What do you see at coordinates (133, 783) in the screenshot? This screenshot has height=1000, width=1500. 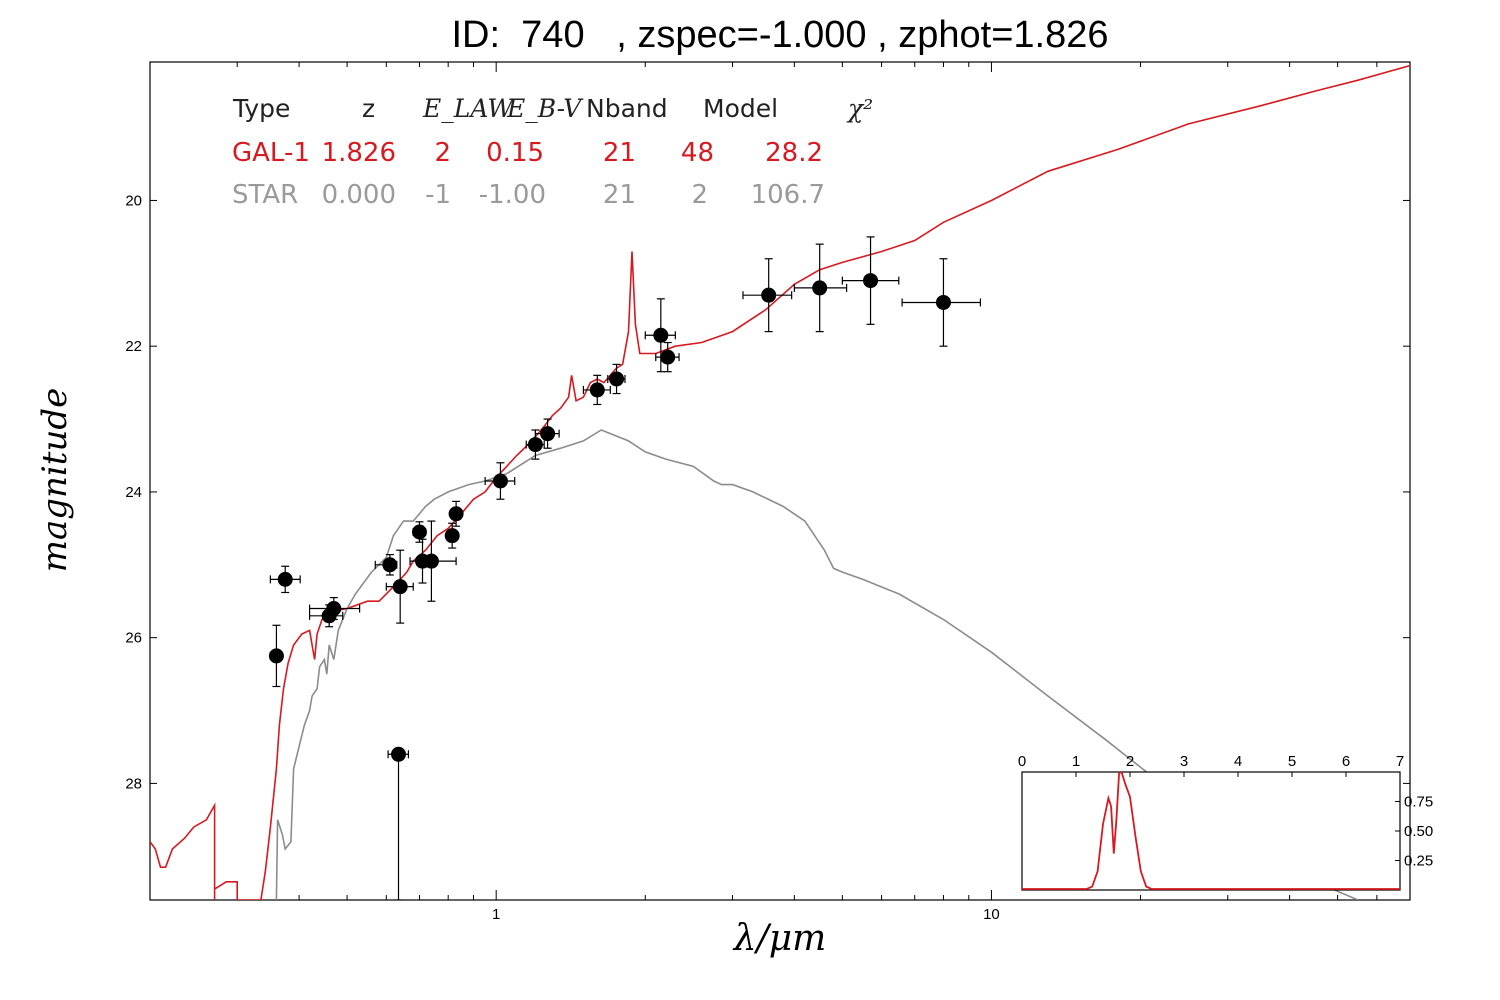 I see `y-tick-label: 28` at bounding box center [133, 783].